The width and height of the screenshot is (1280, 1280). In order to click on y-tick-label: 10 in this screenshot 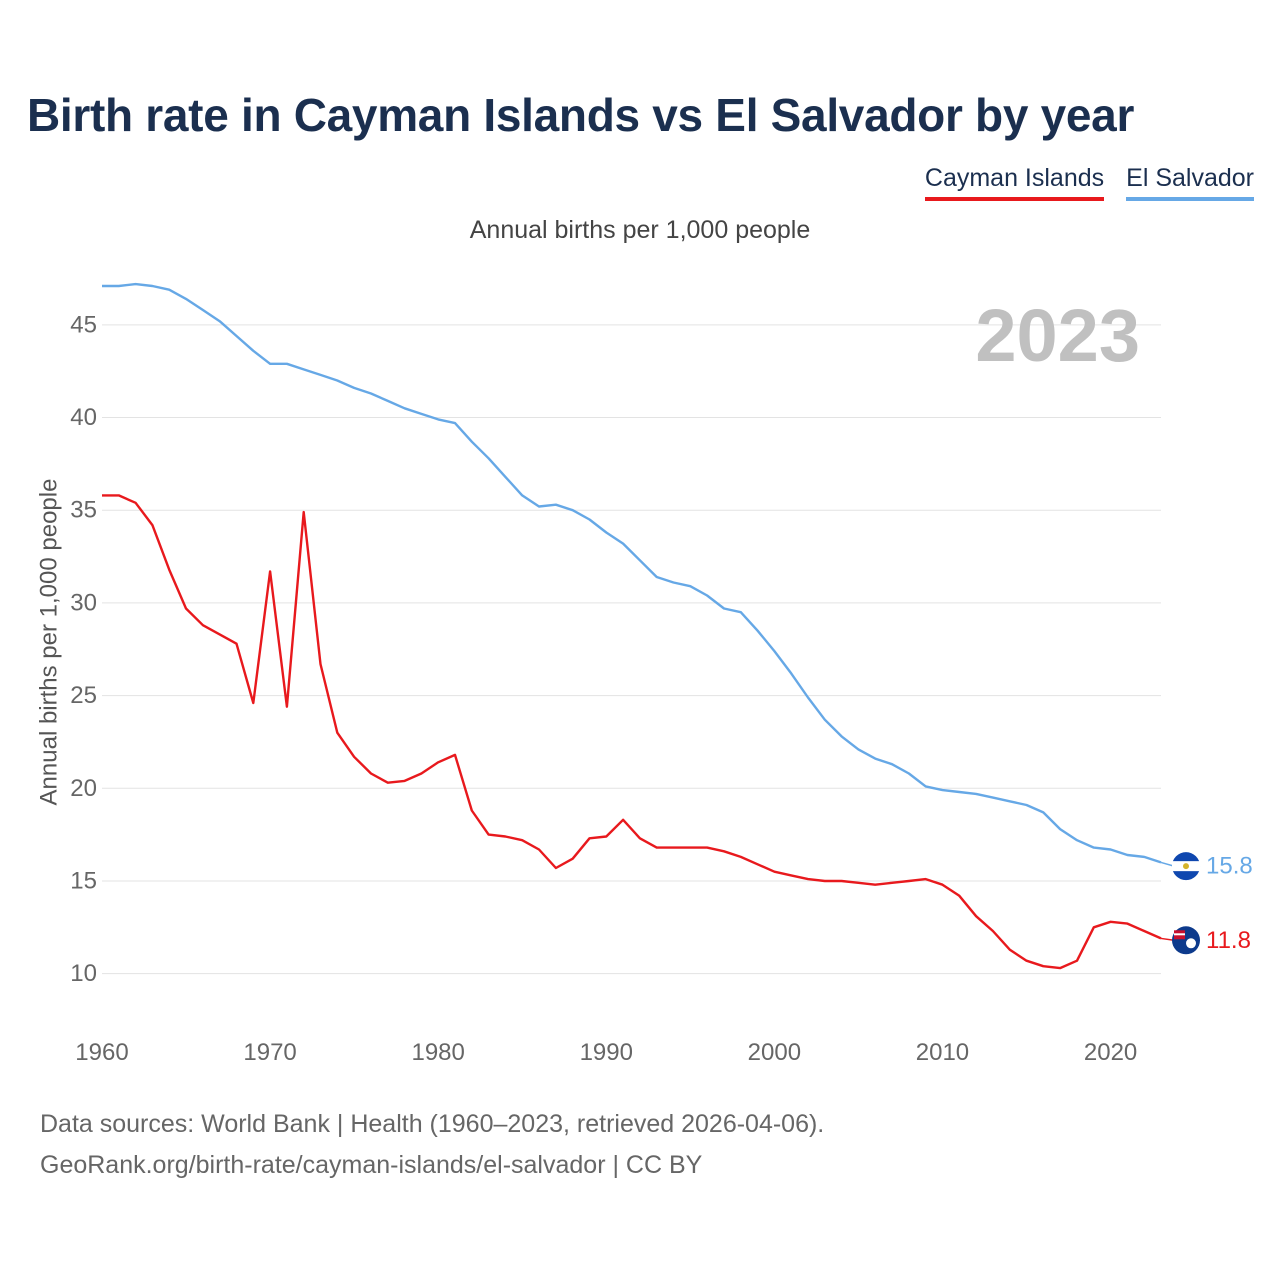, I will do `click(83, 973)`.